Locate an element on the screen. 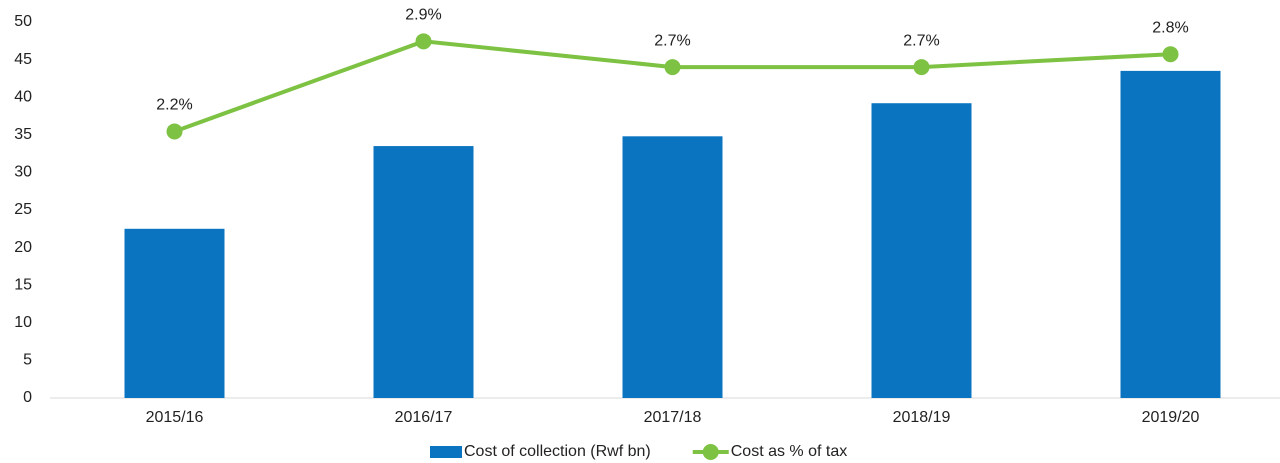  y-tick-label: 50 is located at coordinates (23, 21).